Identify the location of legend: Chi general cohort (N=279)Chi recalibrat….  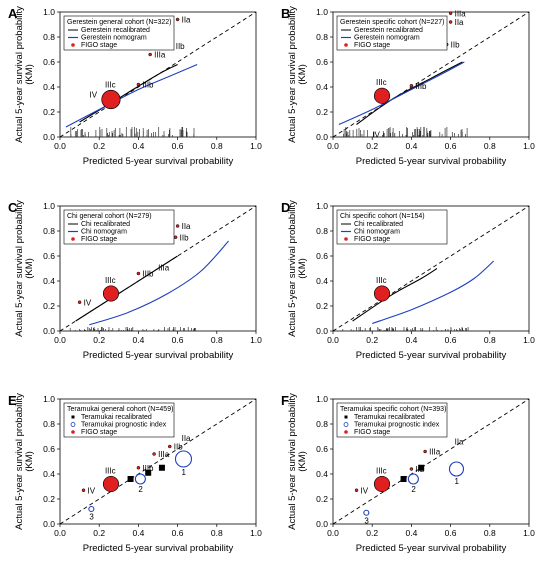
(119, 227).